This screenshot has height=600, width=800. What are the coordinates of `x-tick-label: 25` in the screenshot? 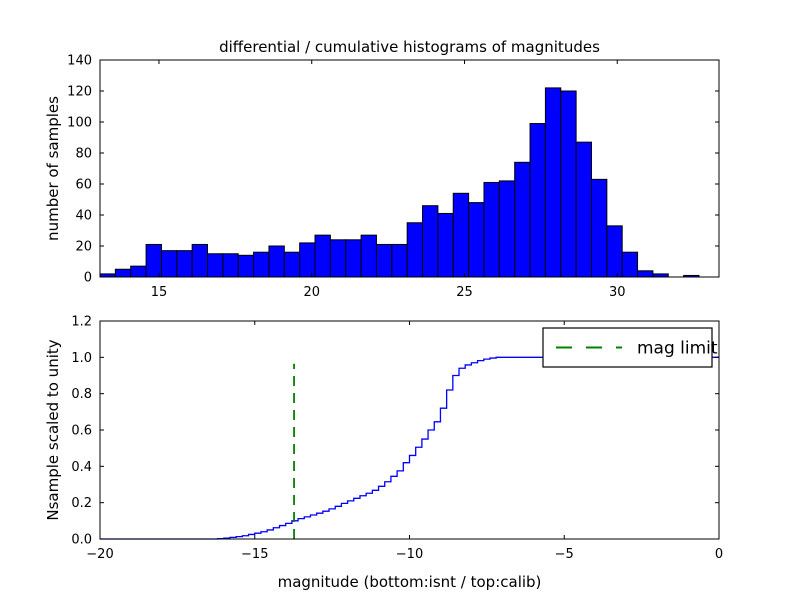 It's located at (464, 292).